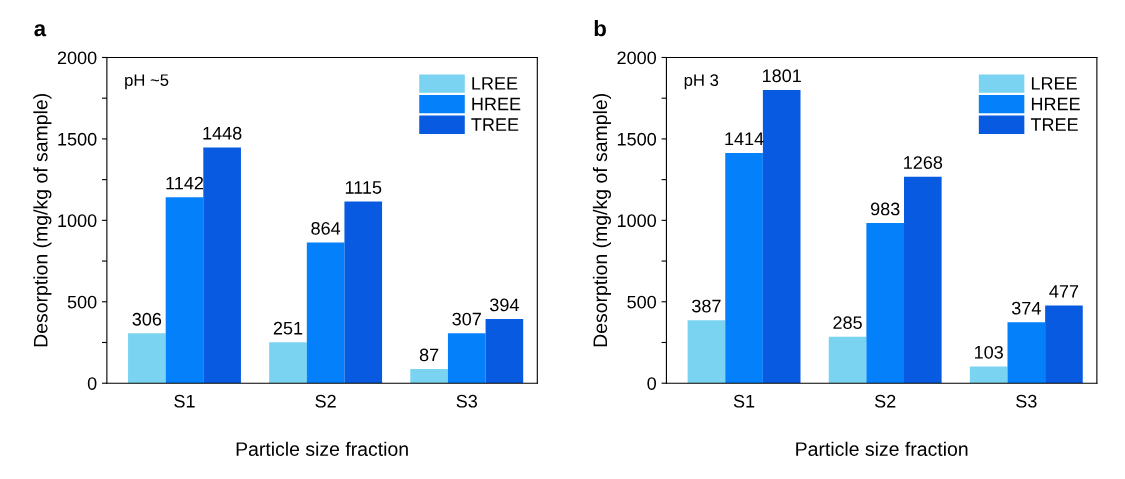 This screenshot has width=1125, height=479. What do you see at coordinates (847, 323) in the screenshot?
I see `data-label: 285` at bounding box center [847, 323].